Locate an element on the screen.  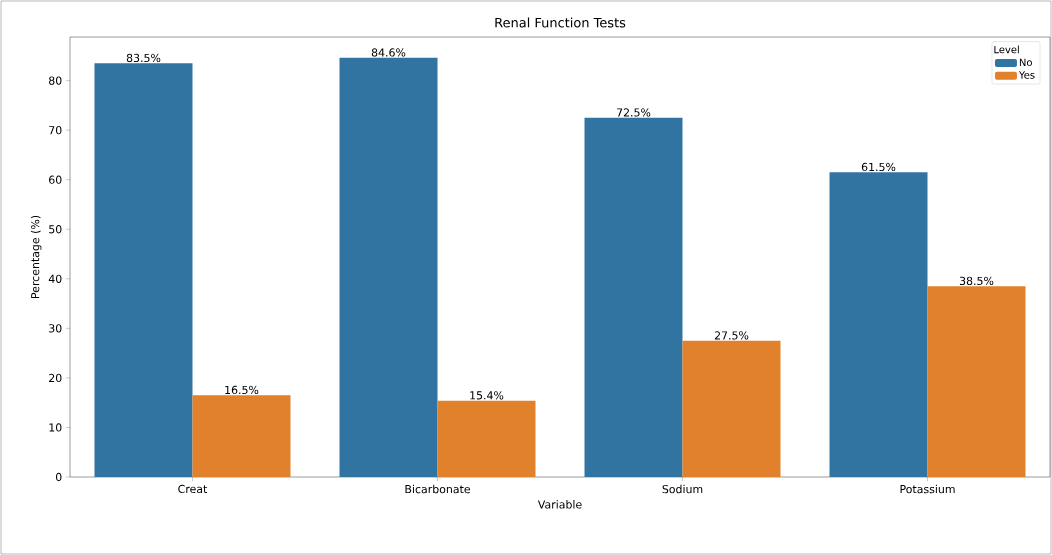
x-tick-label: Creat is located at coordinates (193, 489).